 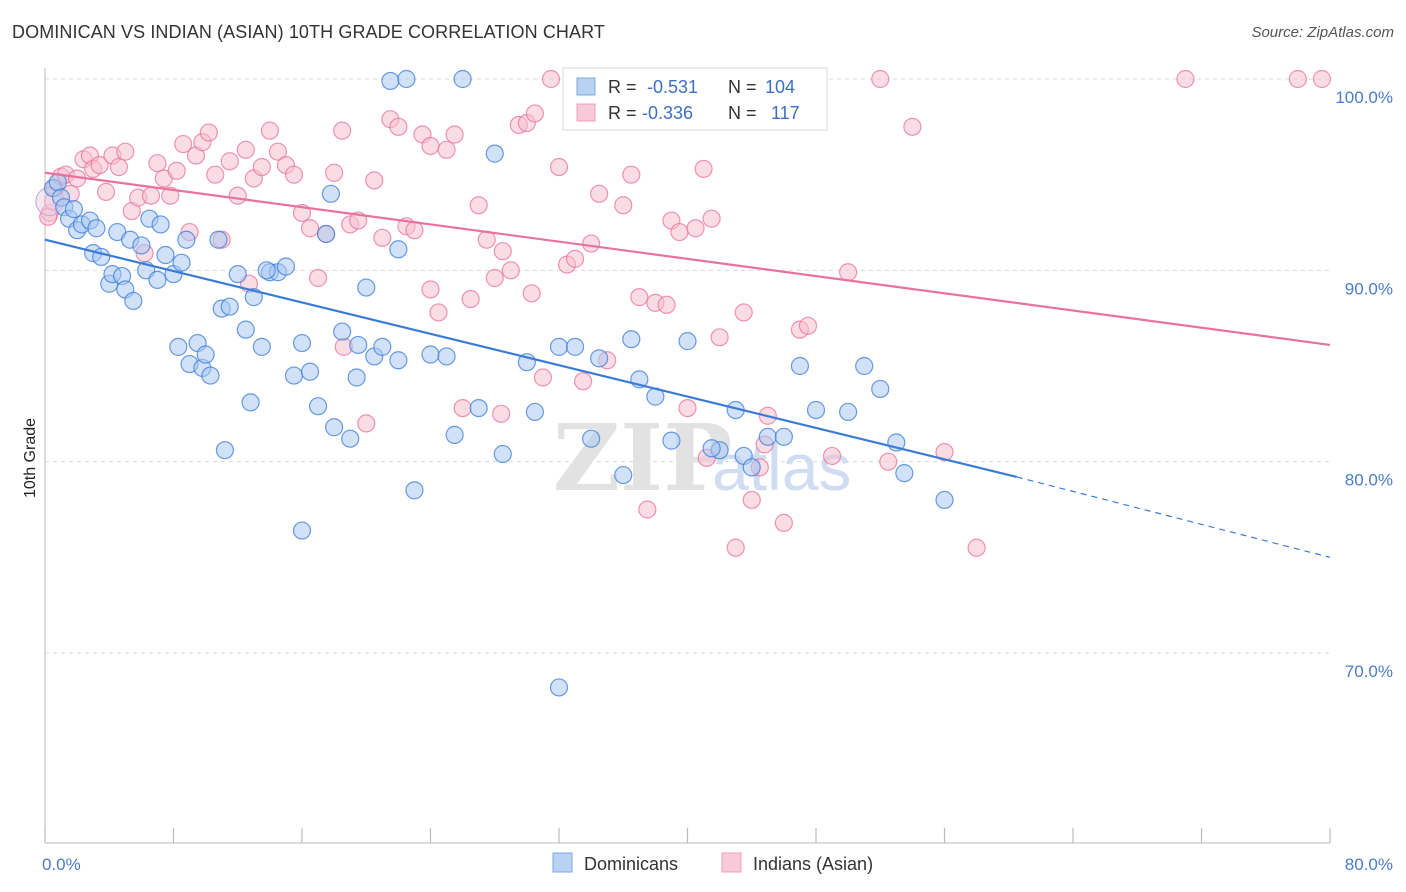 What do you see at coordinates (1322, 32) in the screenshot?
I see `source-label: Source: ZipAtlas.com` at bounding box center [1322, 32].